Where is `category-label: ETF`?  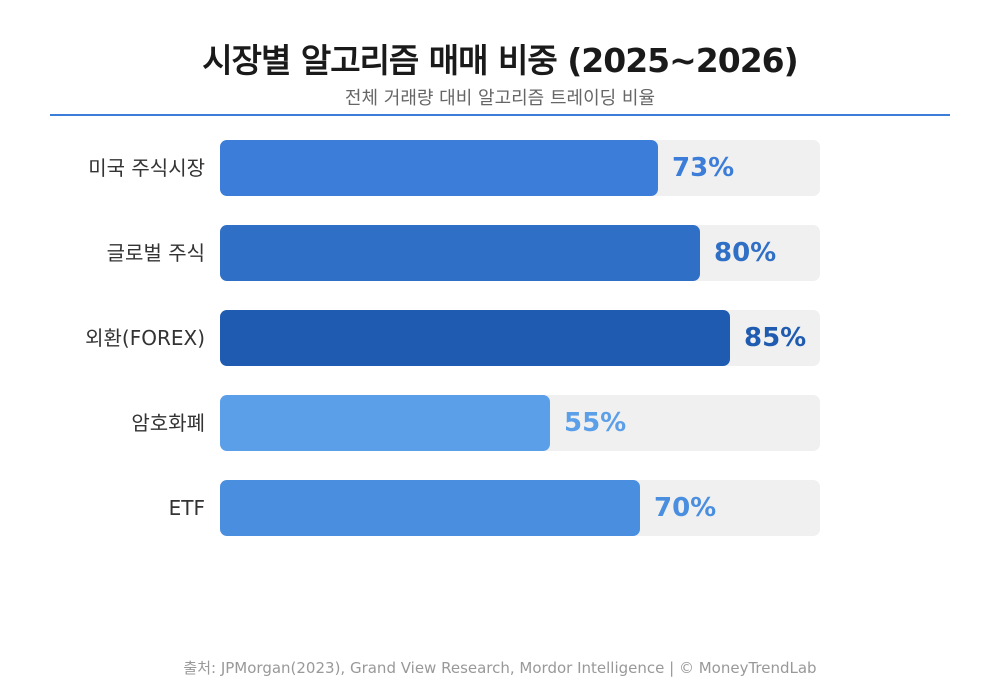
category-label: ETF is located at coordinates (186, 508).